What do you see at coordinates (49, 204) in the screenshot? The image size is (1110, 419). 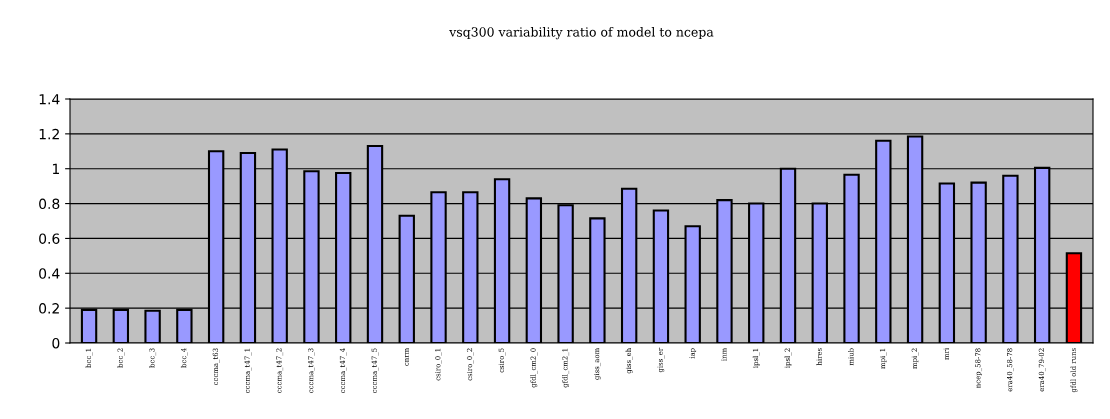 I see `y-tick-label: 0.8` at bounding box center [49, 204].